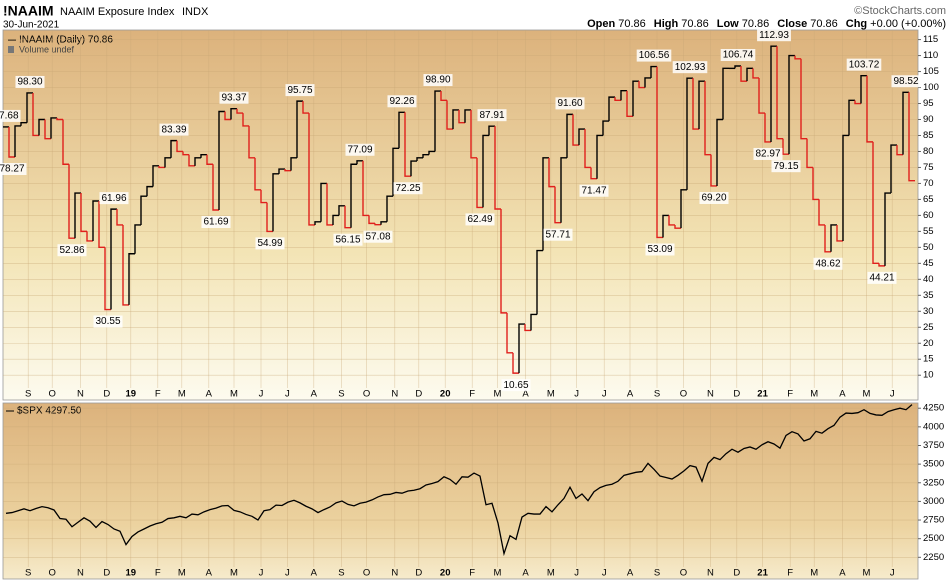 This screenshot has height=581, width=951. I want to click on data-label: 87.68, so click(9, 116).